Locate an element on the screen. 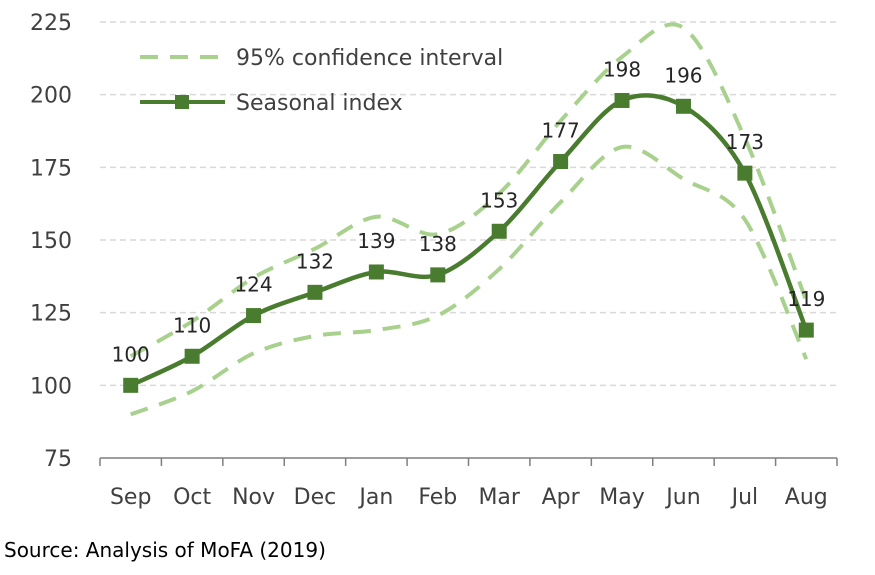 This screenshot has height=575, width=875. data-label: 119 is located at coordinates (806, 299).